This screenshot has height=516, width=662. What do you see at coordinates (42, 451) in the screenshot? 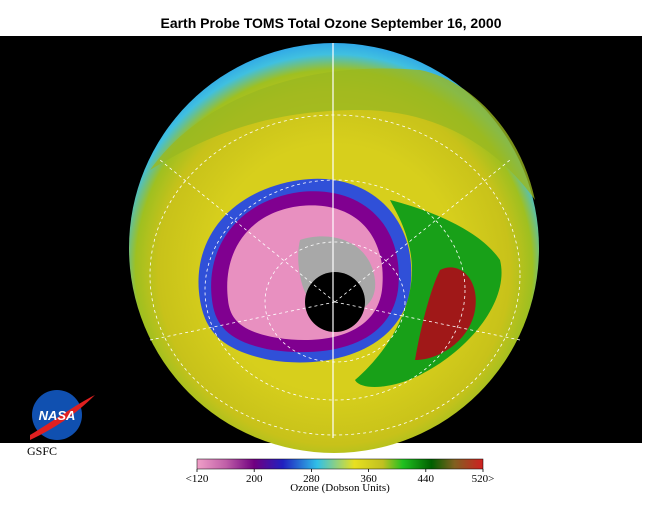
I see `credit: GSFC` at bounding box center [42, 451].